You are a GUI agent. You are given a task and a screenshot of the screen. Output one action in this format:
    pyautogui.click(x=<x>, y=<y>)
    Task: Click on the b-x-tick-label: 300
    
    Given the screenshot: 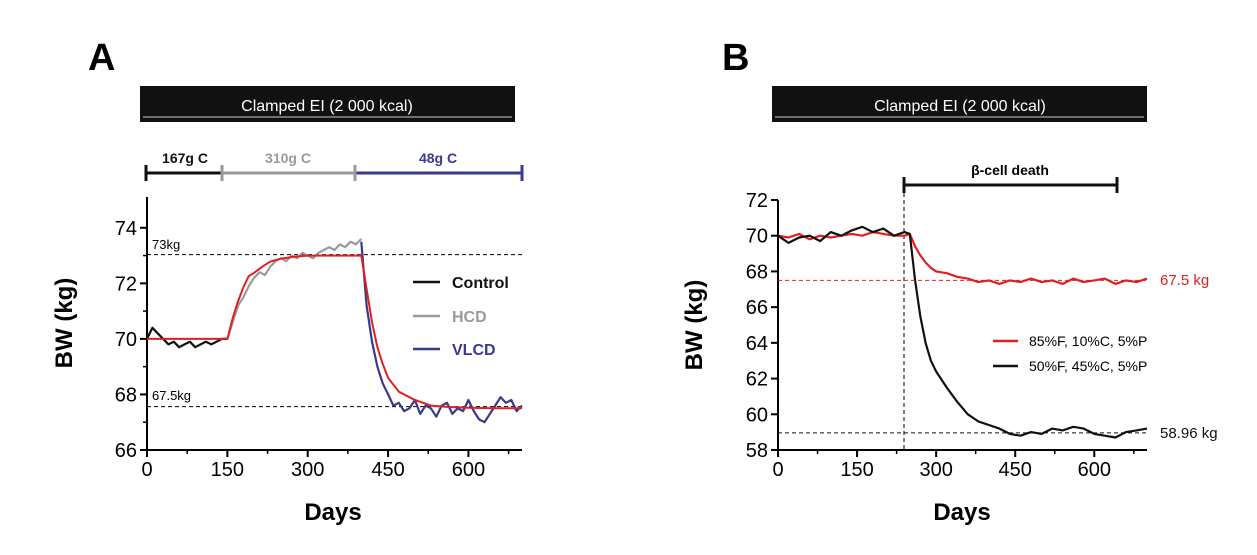 What is the action you would take?
    pyautogui.click(x=935, y=470)
    